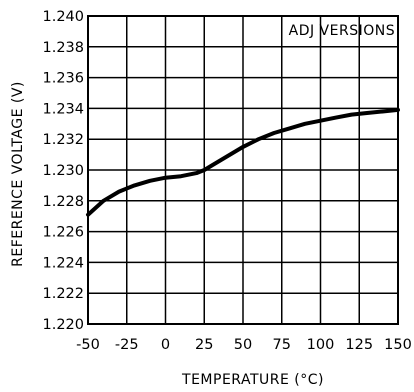 The width and height of the screenshot is (414, 392). What do you see at coordinates (204, 345) in the screenshot?
I see `x-tick-label: 25` at bounding box center [204, 345].